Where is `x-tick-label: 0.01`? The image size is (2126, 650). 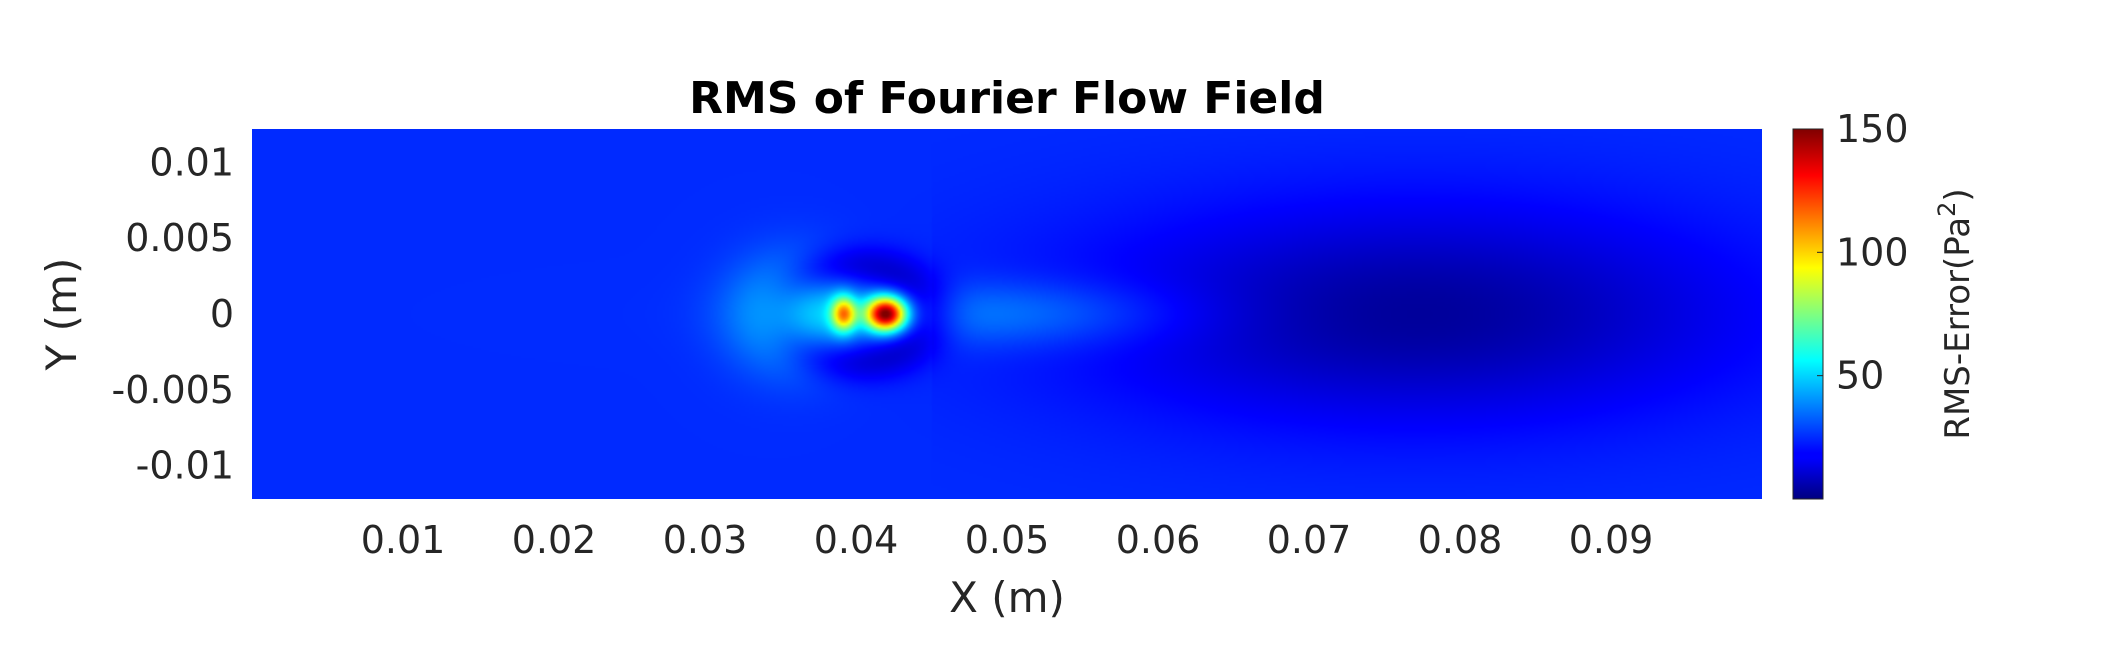
x-tick-label: 0.01 is located at coordinates (403, 540).